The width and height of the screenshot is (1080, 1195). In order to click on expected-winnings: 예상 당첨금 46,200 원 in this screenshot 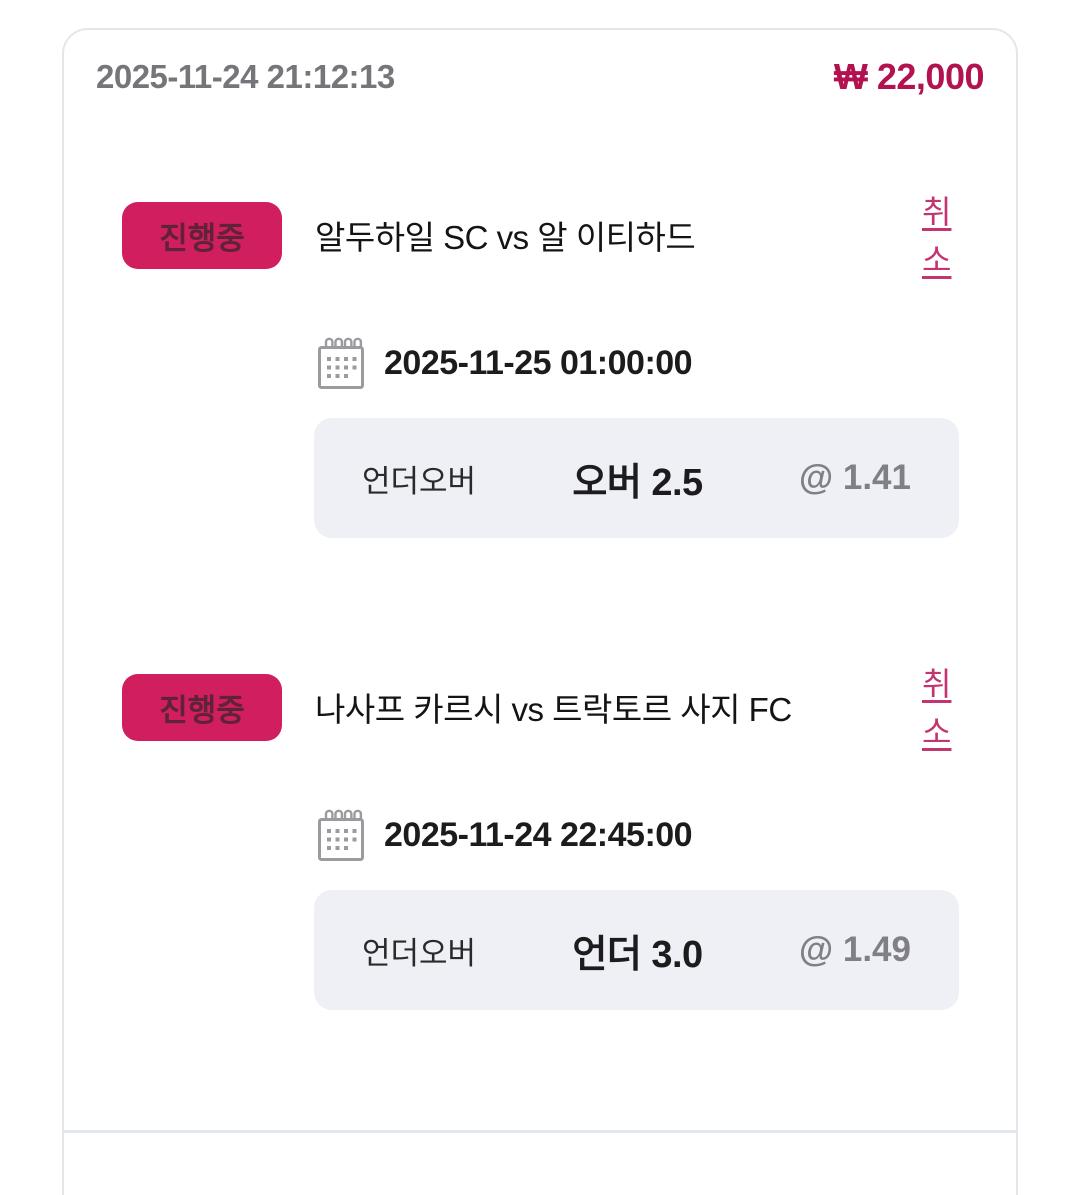, I will do `click(789, 1189)`.